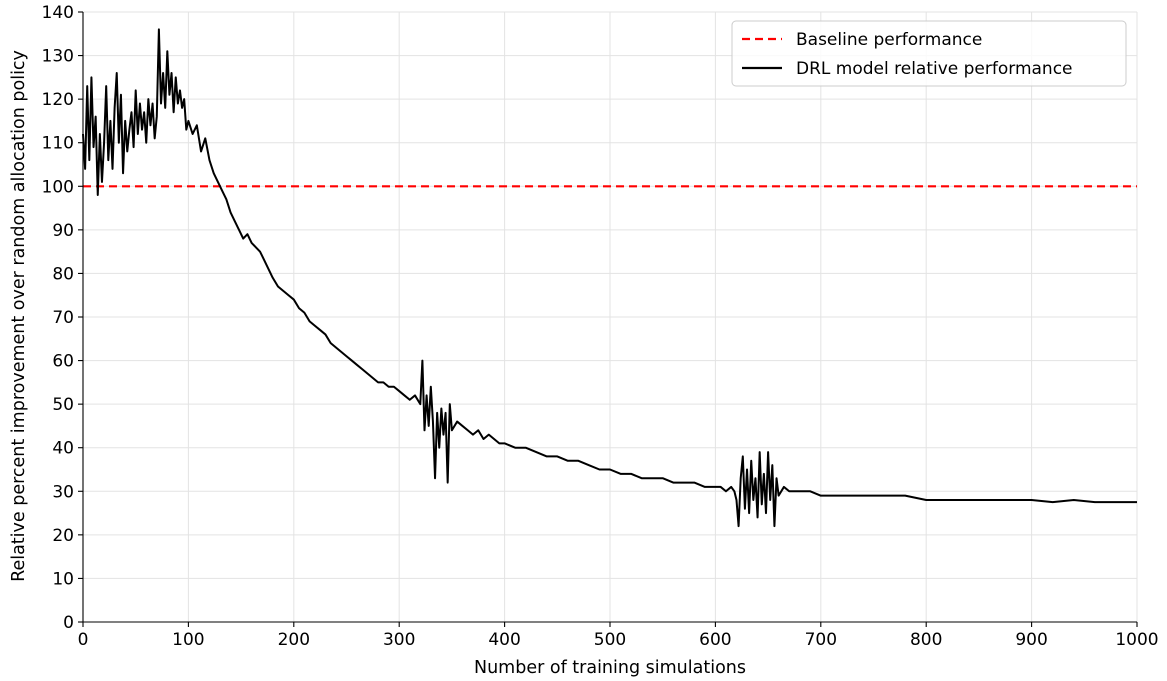  I want to click on y-tick-label: 20, so click(63, 536).